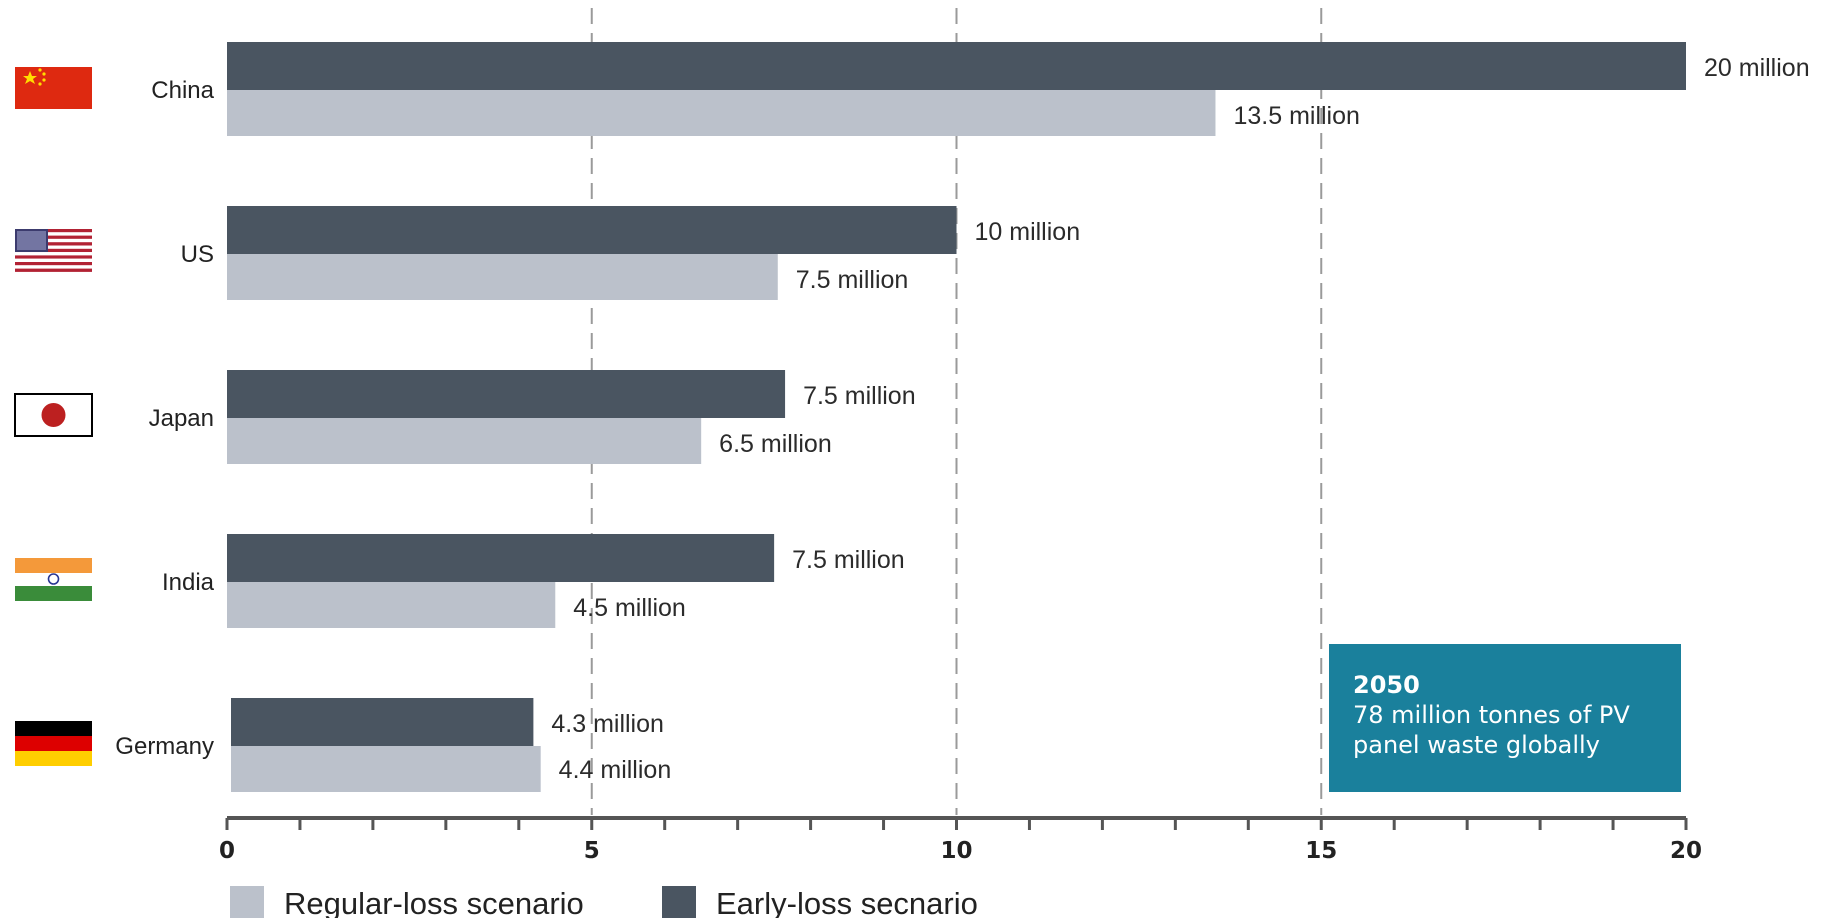  I want to click on bar-regular-india, so click(391, 605).